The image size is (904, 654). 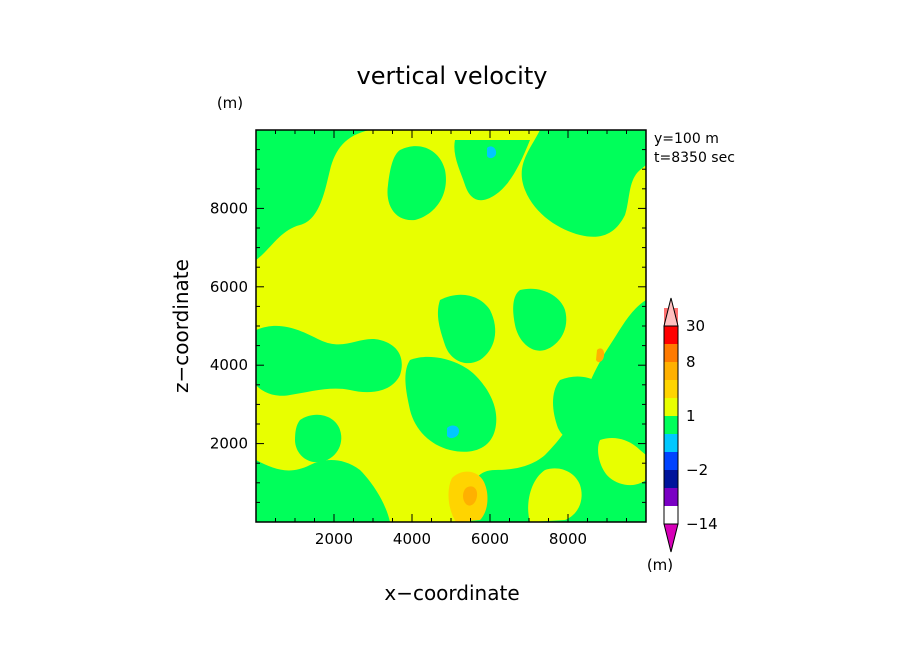 What do you see at coordinates (694, 158) in the screenshot?
I see `annotation-time: t=8350 sec` at bounding box center [694, 158].